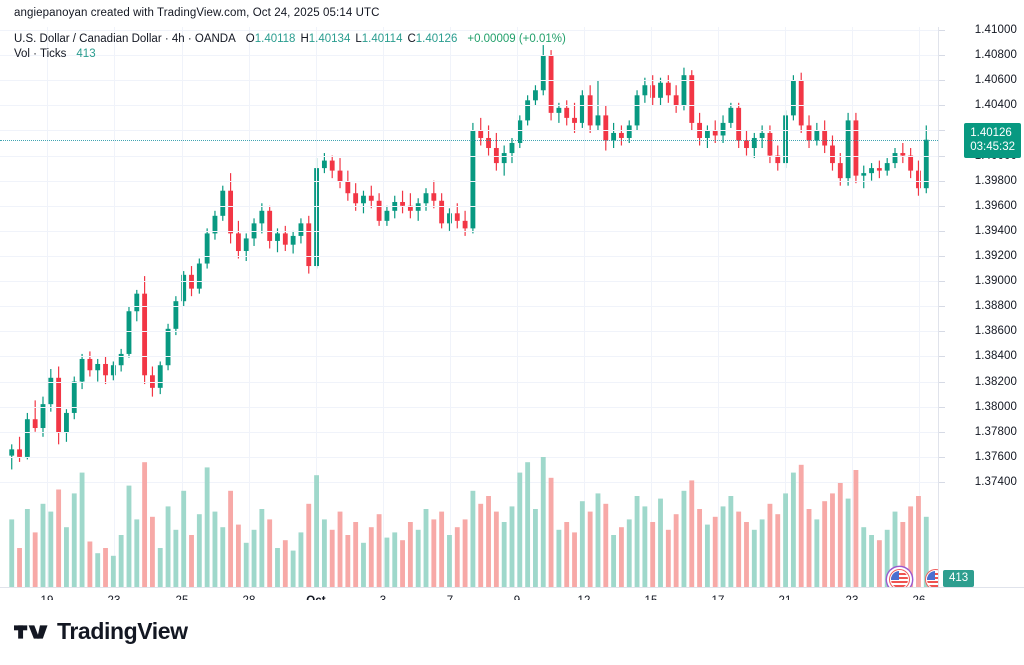 This screenshot has height=665, width=1024. What do you see at coordinates (275, 39) in the screenshot?
I see `legend-open-value: 1.40118` at bounding box center [275, 39].